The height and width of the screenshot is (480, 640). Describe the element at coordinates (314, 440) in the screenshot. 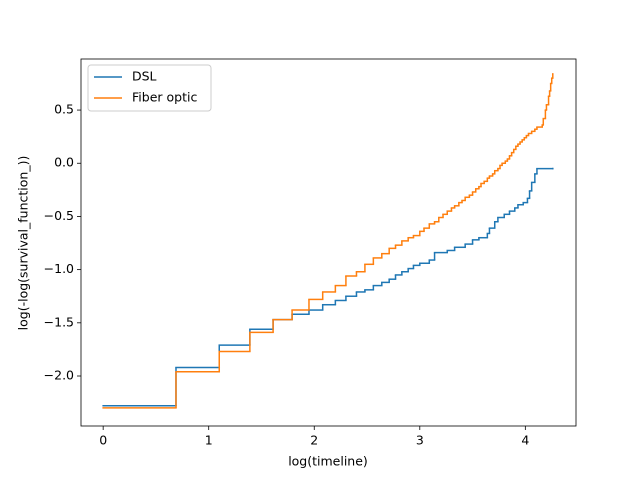

I see `x-tick-label: 2` at that location.